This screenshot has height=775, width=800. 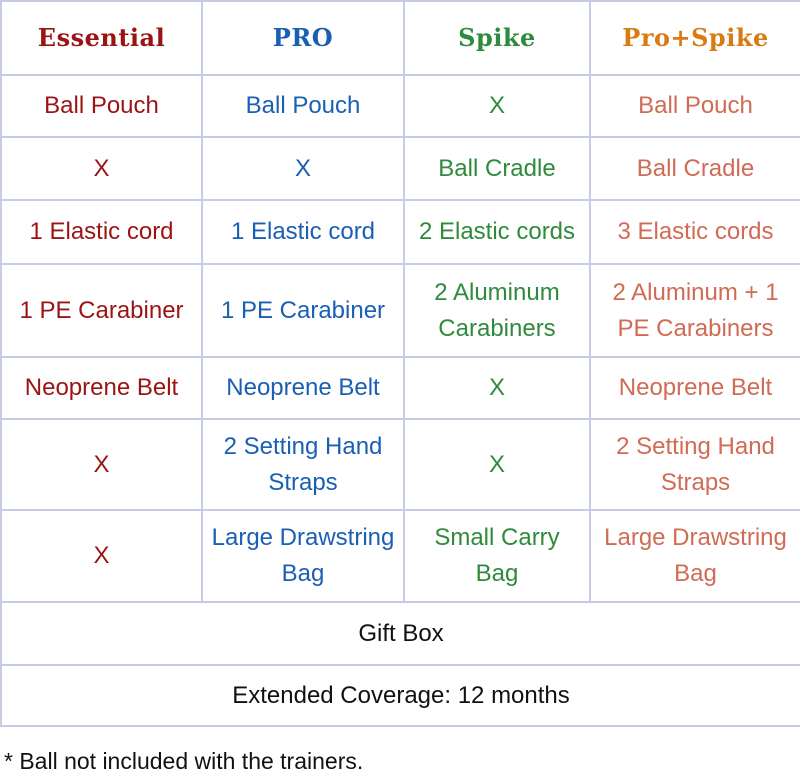 I want to click on header-pro: PRO, so click(x=303, y=38).